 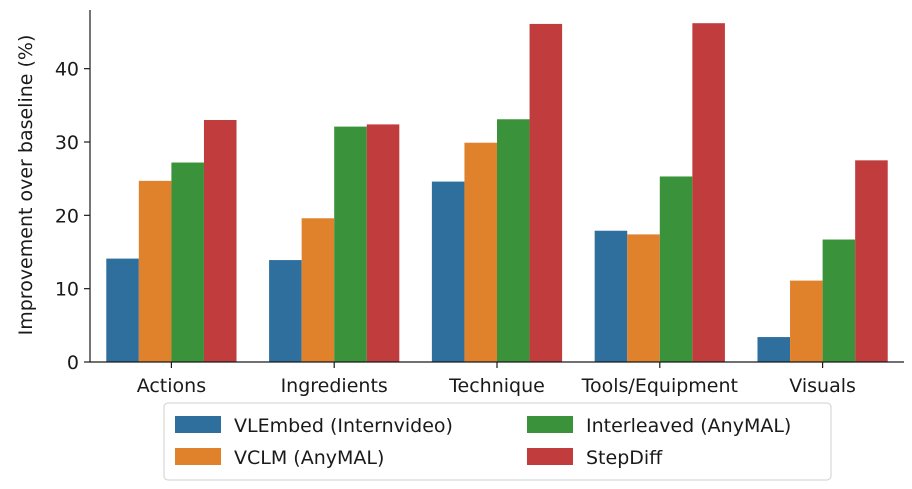 What do you see at coordinates (688, 426) in the screenshot?
I see `legend-label-2: Interleaved (AnyMAL)` at bounding box center [688, 426].